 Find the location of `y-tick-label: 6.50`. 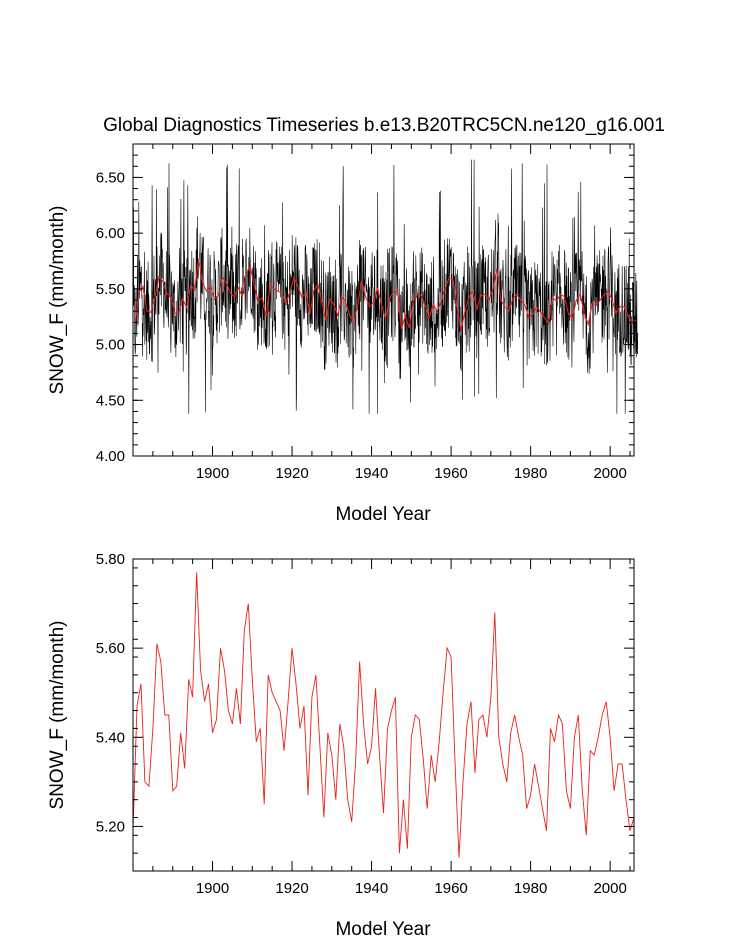

y-tick-label: 6.50 is located at coordinates (110, 177).